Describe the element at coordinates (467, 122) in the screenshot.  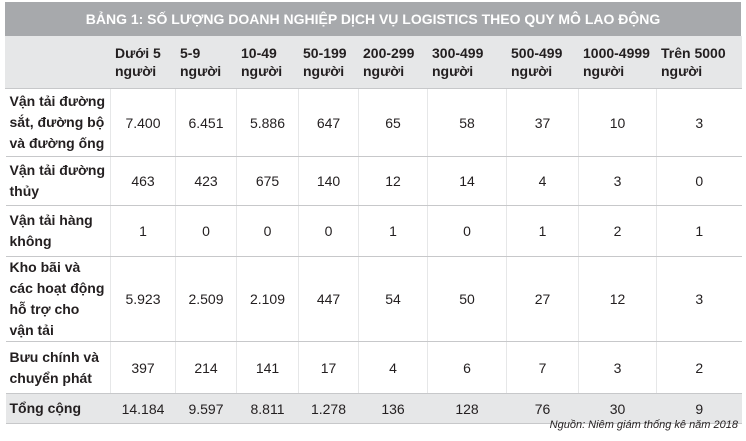
I see `cell: 58` at that location.